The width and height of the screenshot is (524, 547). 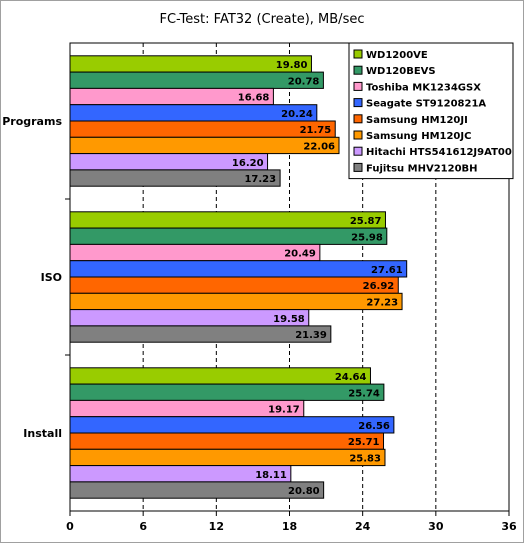 I want to click on x-tick-label-12: 12, so click(x=216, y=526).